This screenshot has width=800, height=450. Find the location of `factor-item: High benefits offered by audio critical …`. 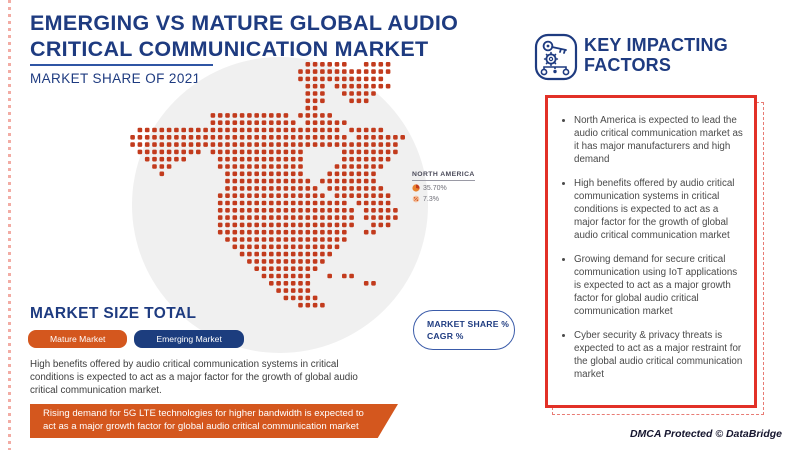

factor-item: High benefits offered by audio critical … is located at coordinates (659, 209).